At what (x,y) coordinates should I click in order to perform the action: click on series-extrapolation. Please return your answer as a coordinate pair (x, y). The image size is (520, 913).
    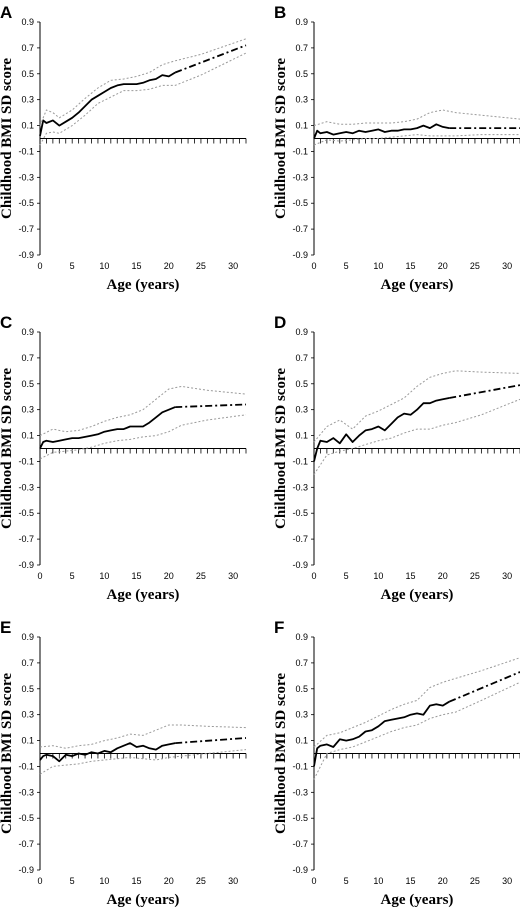
    Looking at the image, I should click on (210, 59).